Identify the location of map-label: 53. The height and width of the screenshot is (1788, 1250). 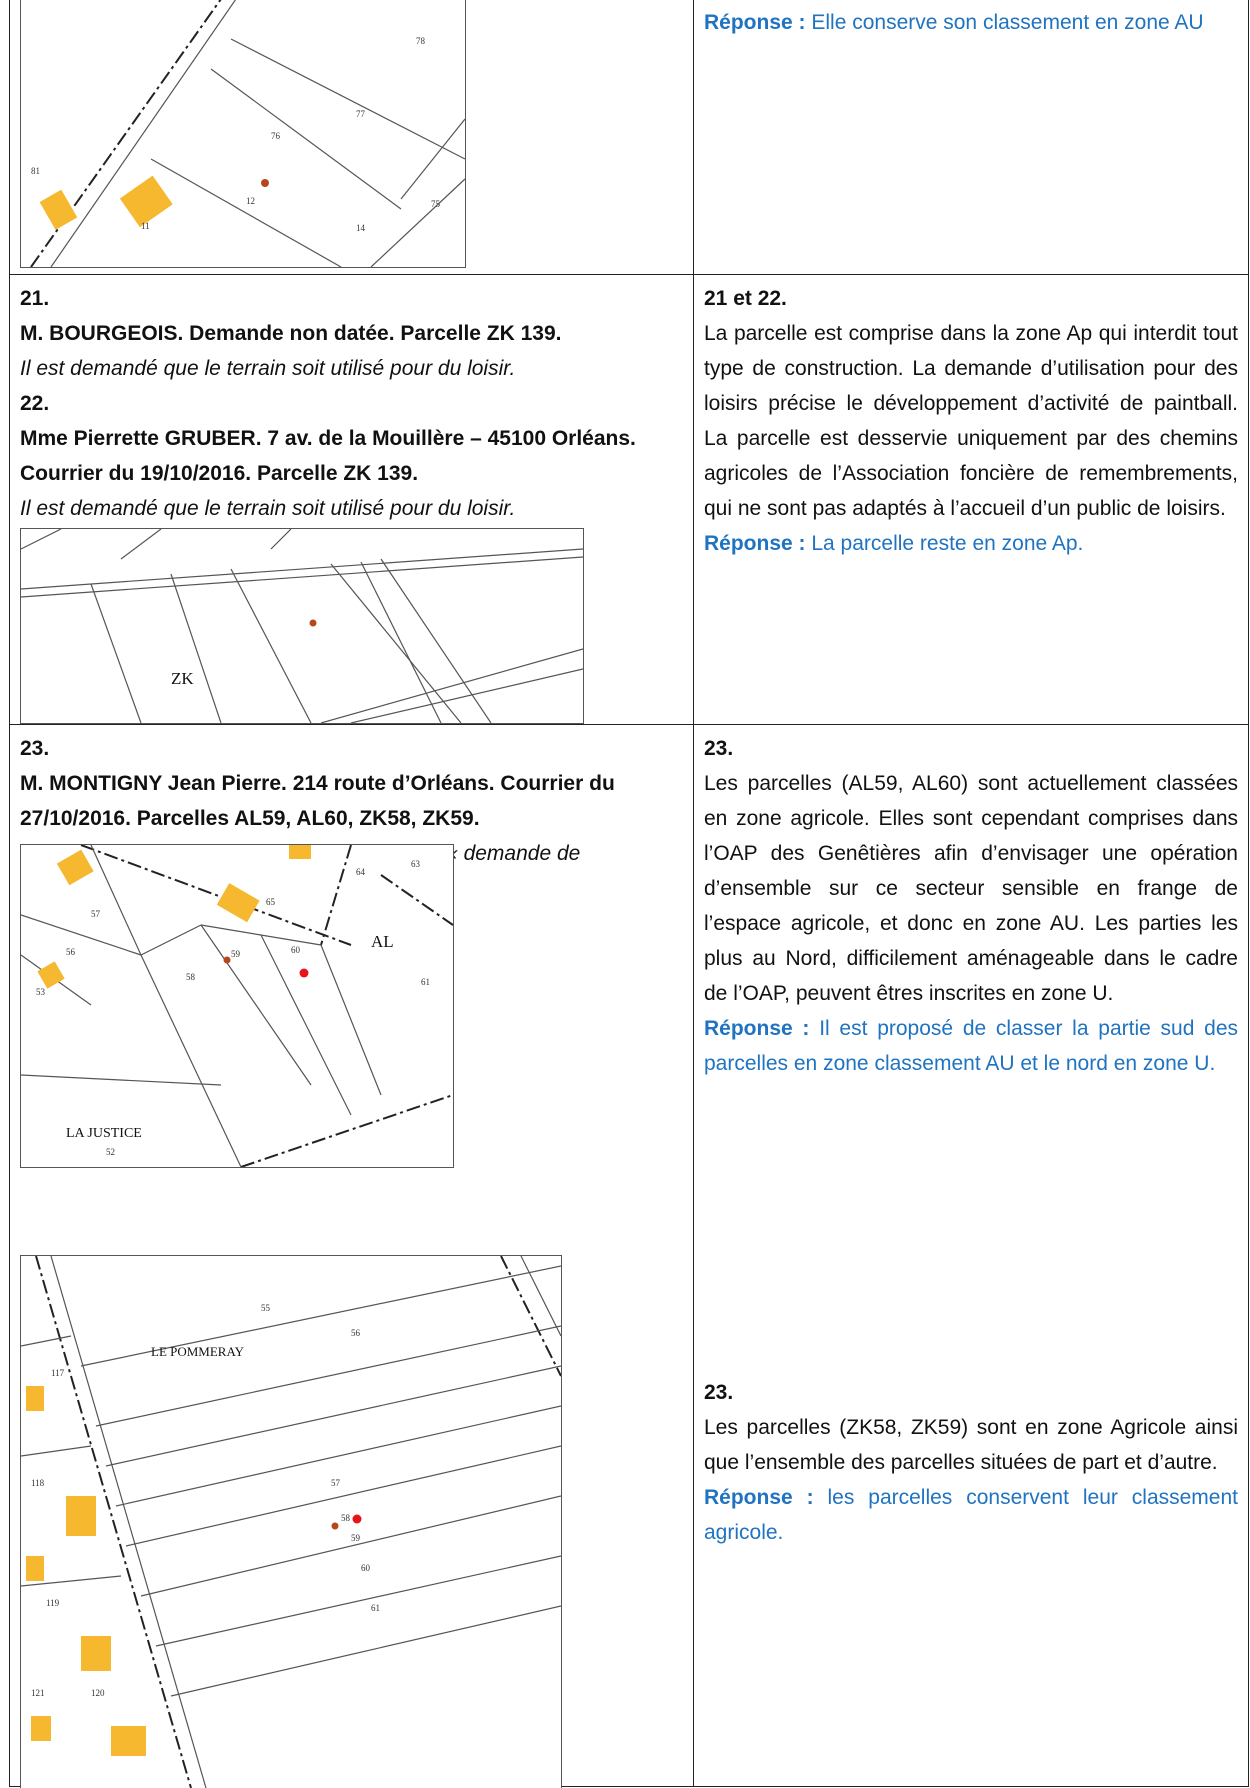
(41, 992).